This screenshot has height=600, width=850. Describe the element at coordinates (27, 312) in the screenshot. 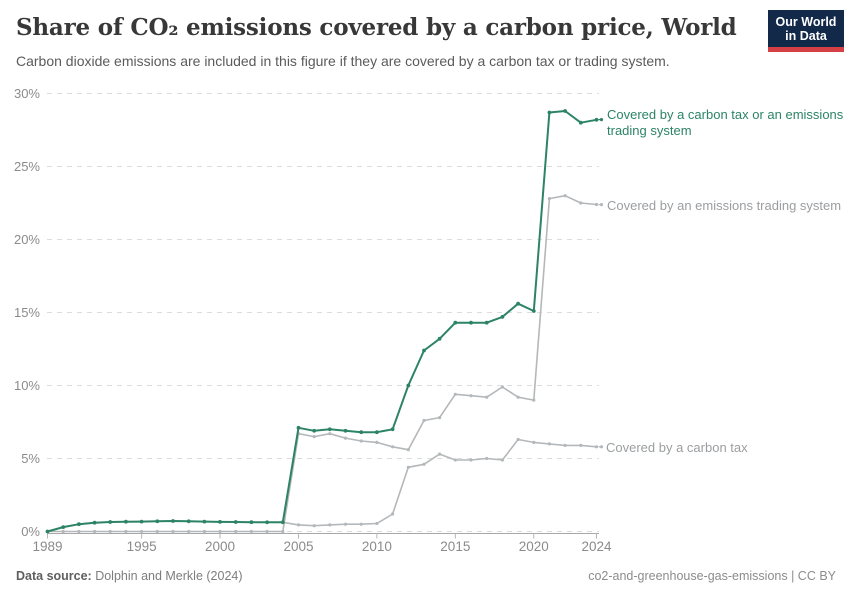

I see `y-tick-label: 15%` at that location.